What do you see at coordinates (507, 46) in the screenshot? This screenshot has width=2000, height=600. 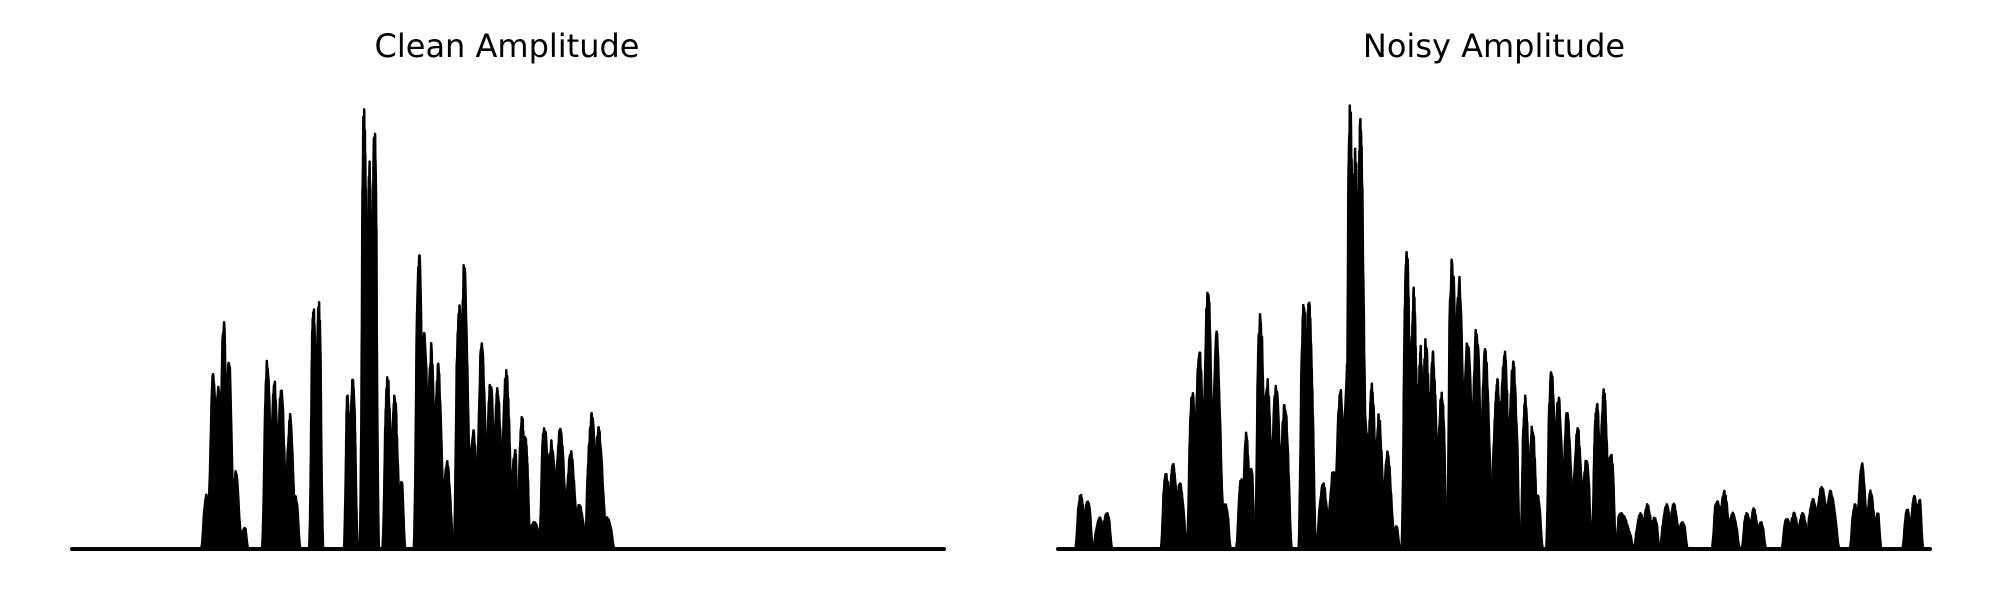 I see `chart-title-clean: Clean Amplitude` at bounding box center [507, 46].